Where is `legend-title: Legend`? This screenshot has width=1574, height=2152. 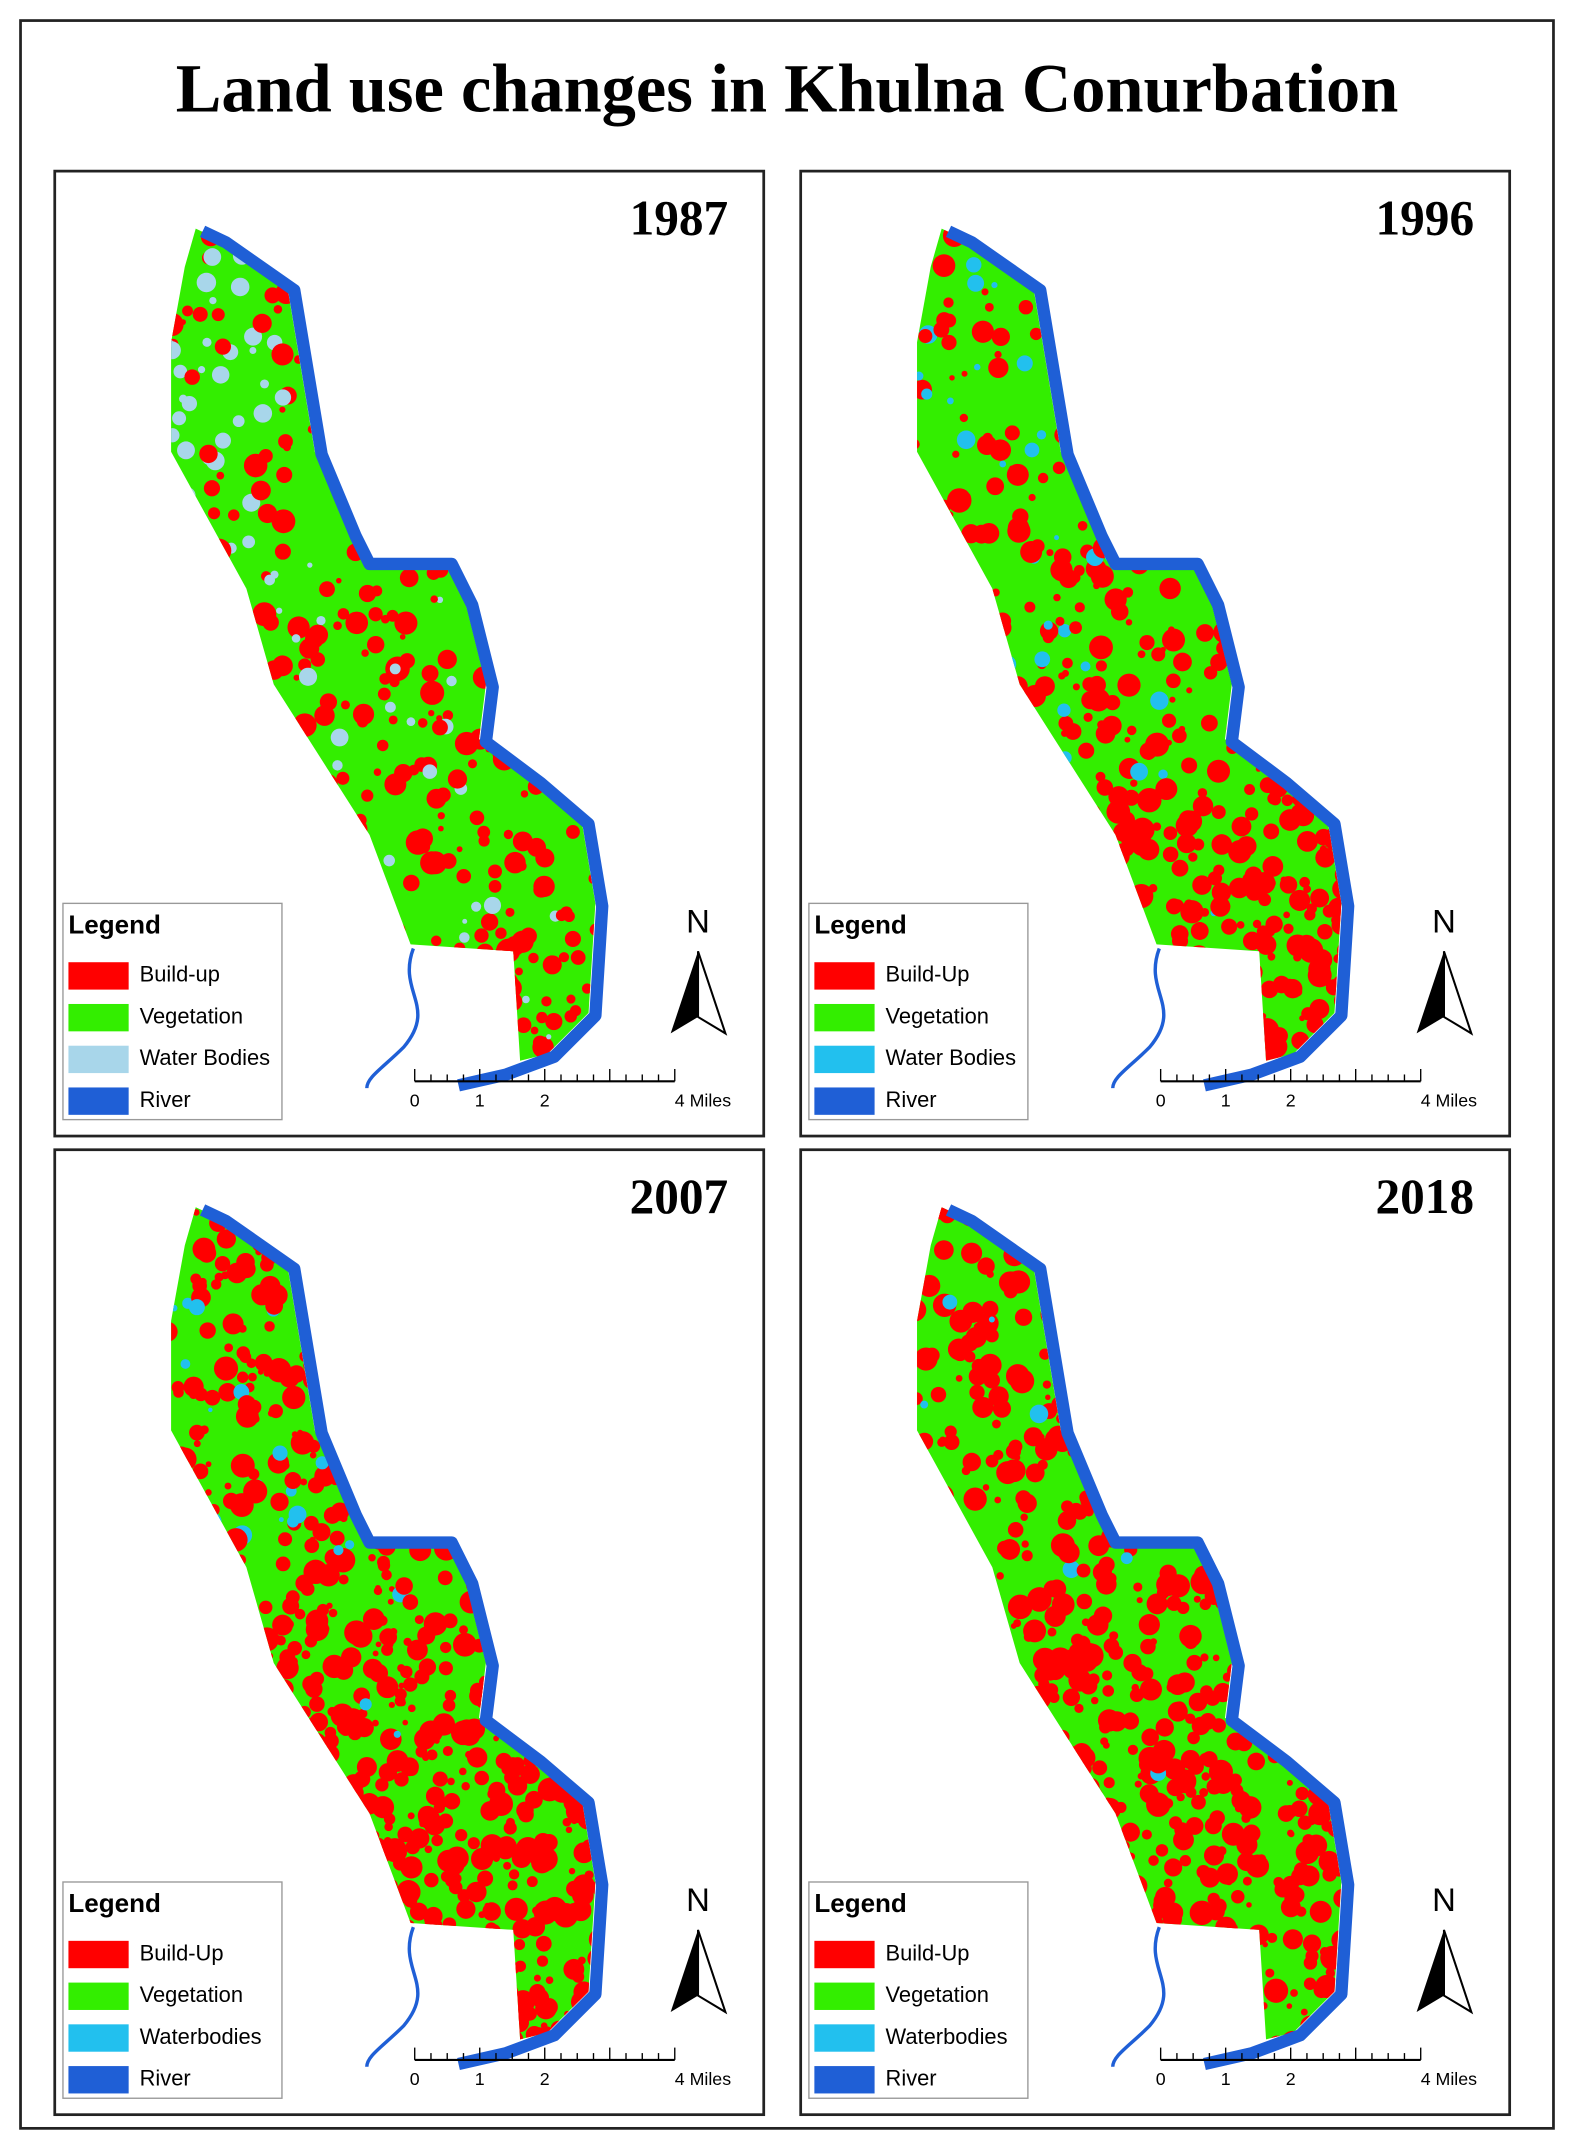 legend-title: Legend is located at coordinates (114, 1903).